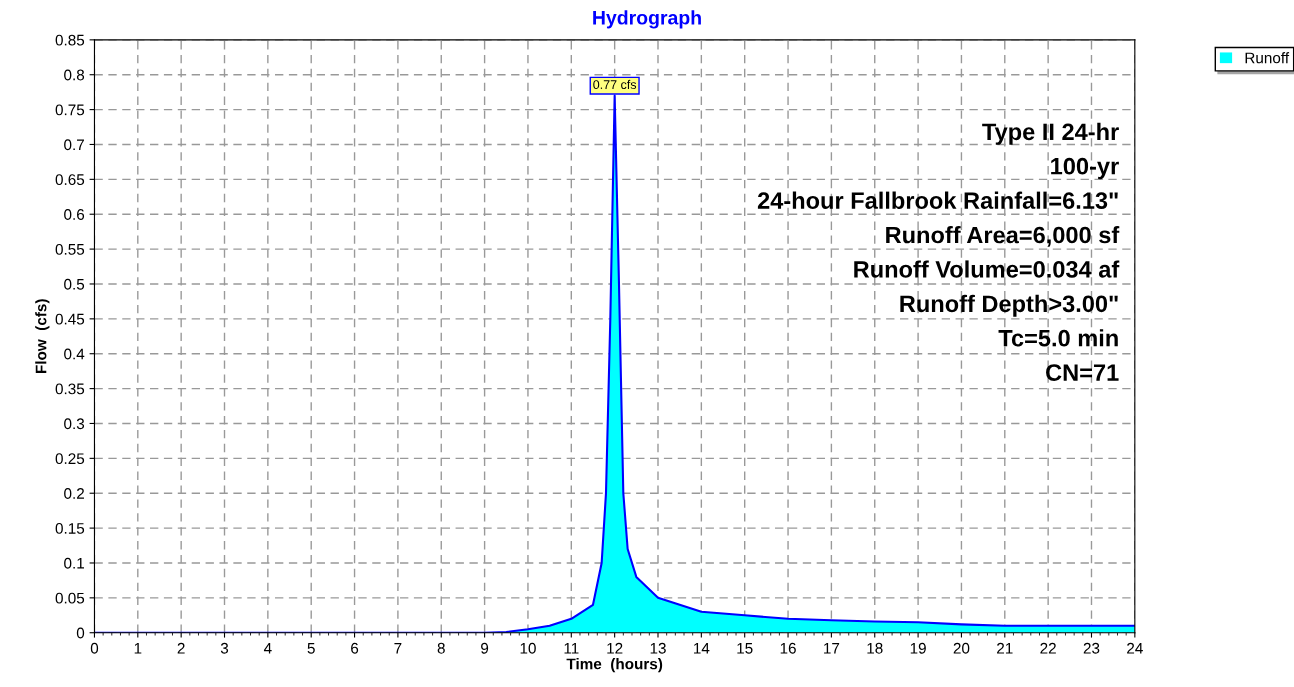 The image size is (1294, 687). I want to click on x-tick-label: 10, so click(528, 648).